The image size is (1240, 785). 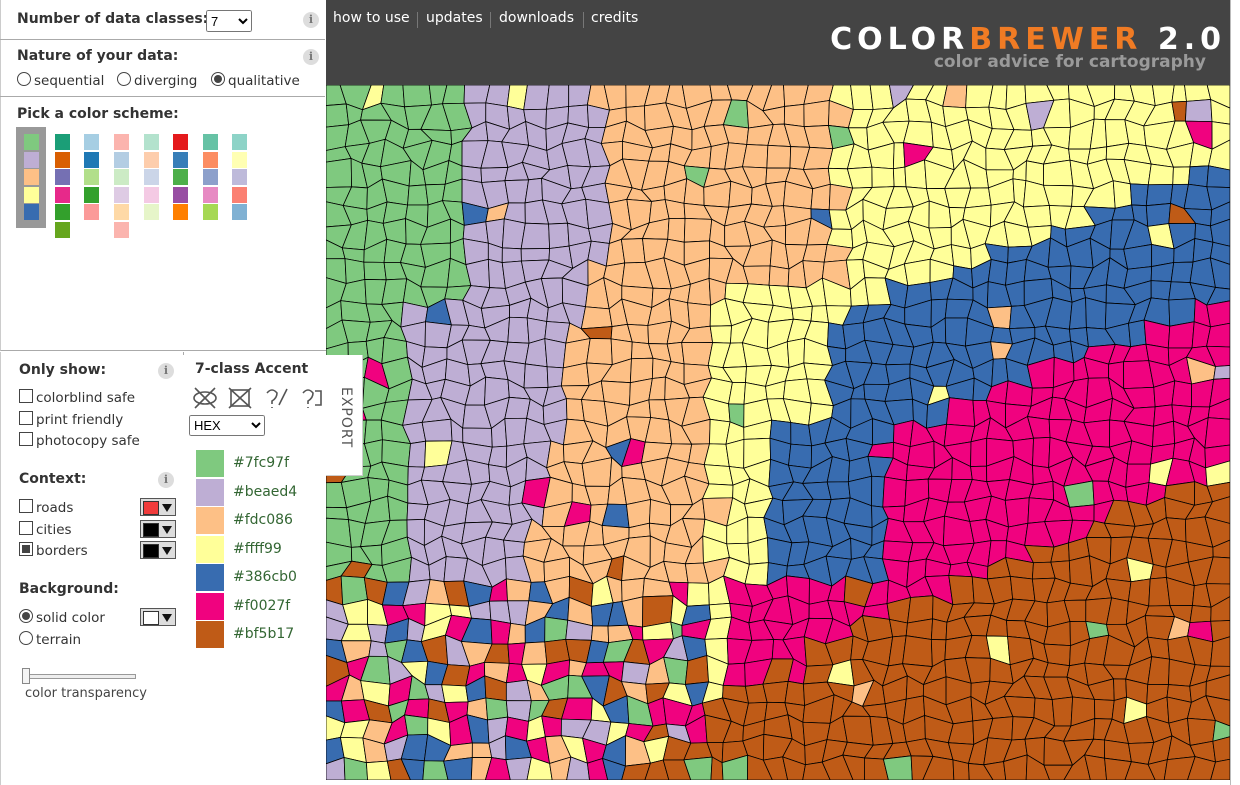 I want to click on radio-option: solid color, so click(x=62, y=617).